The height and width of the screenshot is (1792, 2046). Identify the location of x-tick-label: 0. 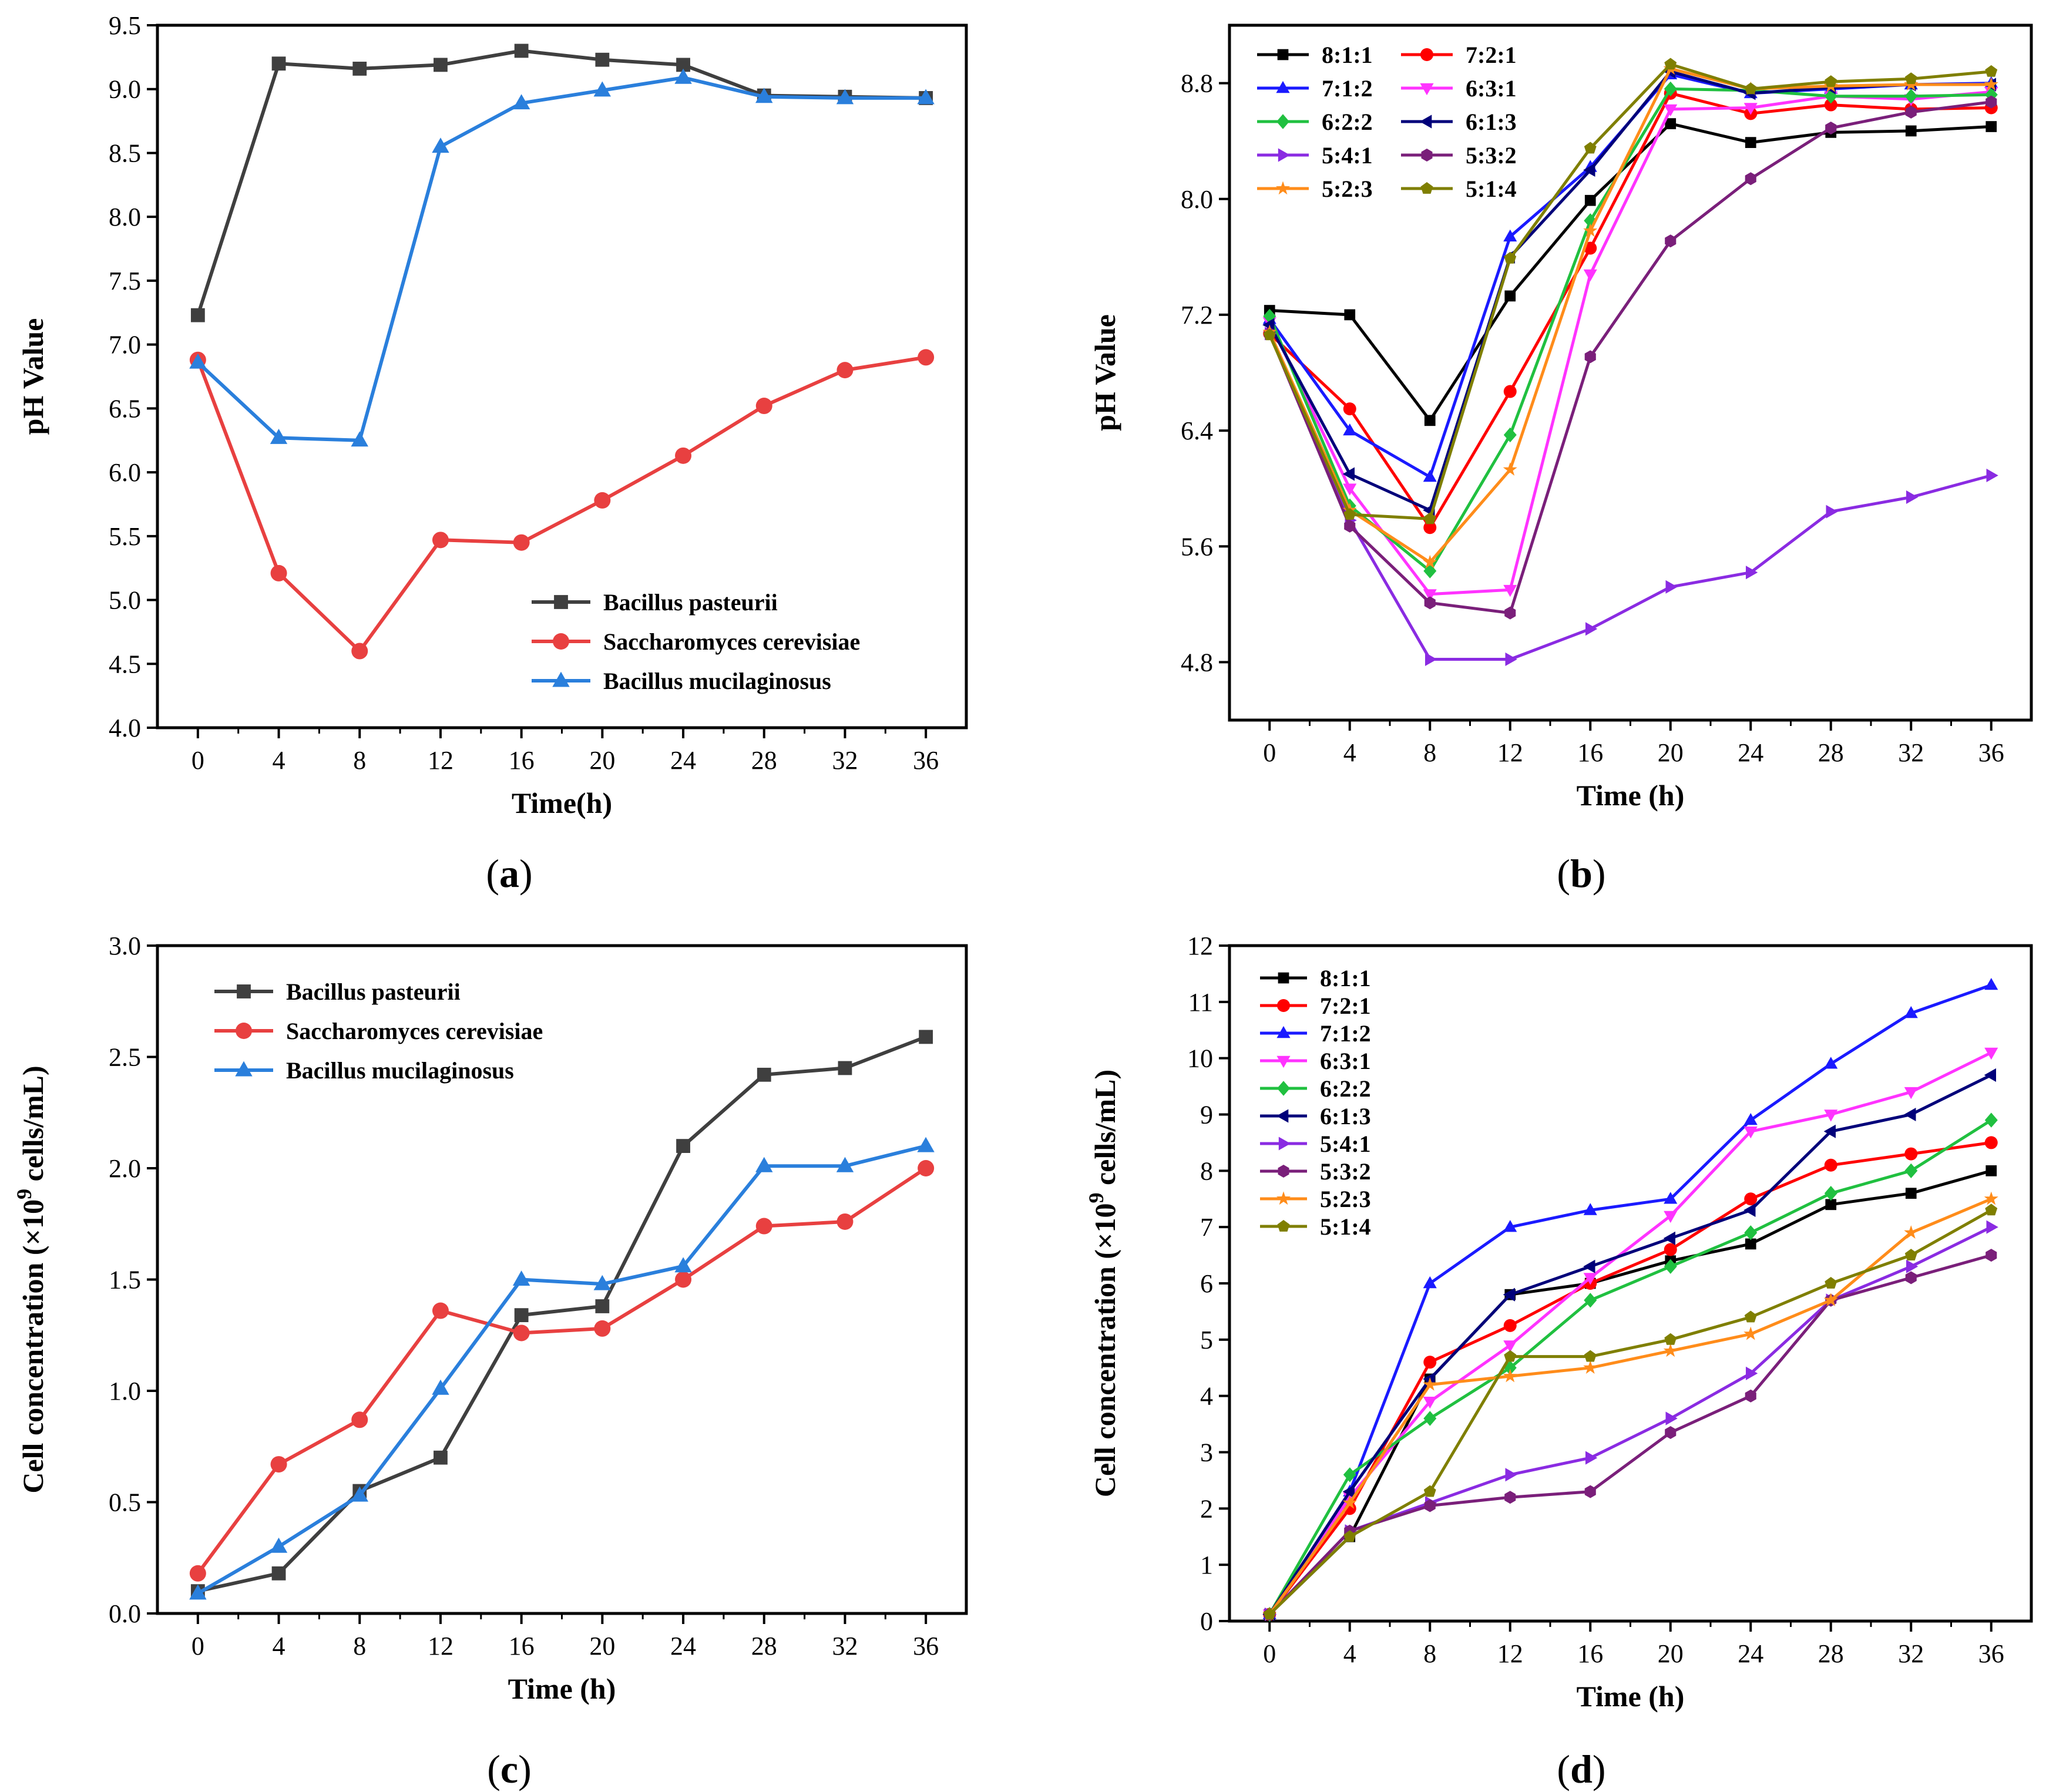
(198, 760).